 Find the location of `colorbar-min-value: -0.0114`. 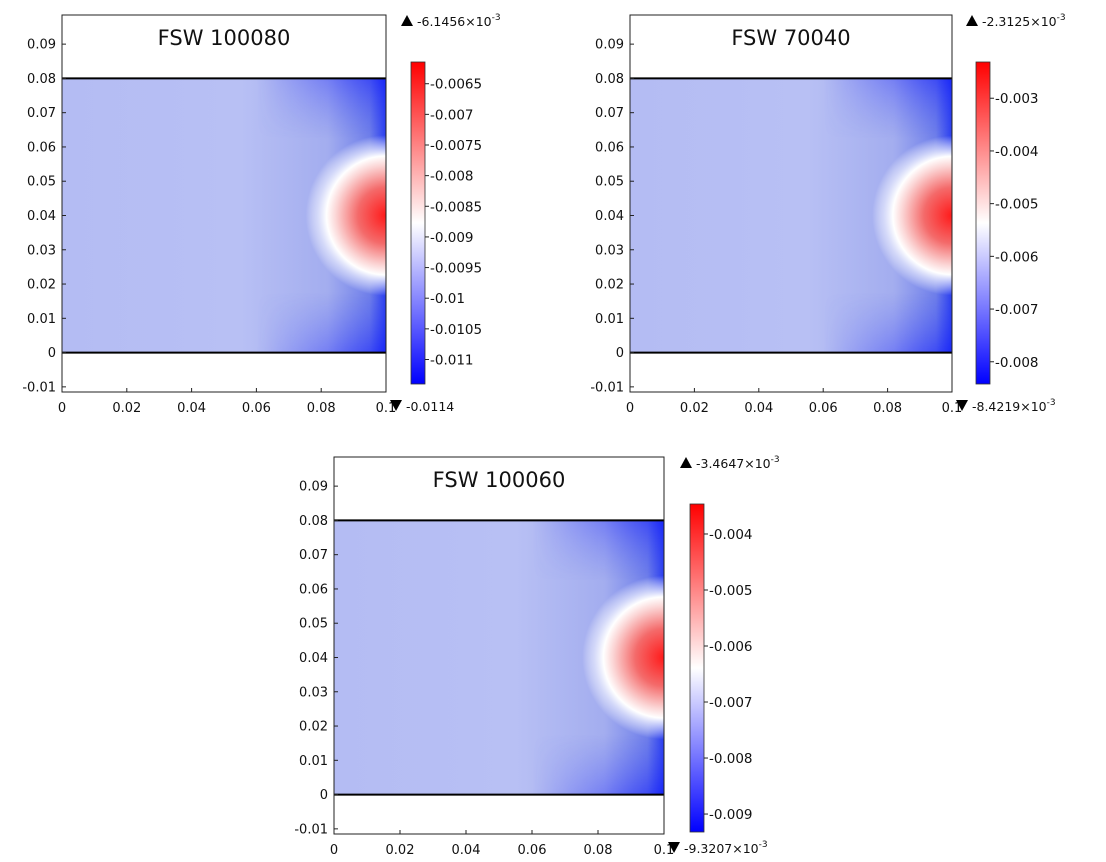

colorbar-min-value: -0.0114 is located at coordinates (430, 406).